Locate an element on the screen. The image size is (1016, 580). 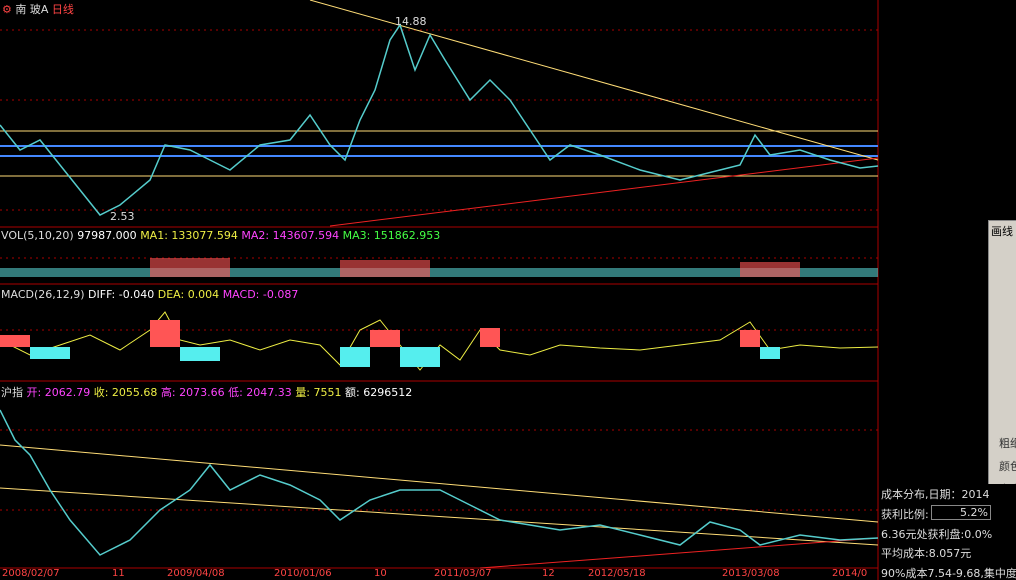
index-amount: 额: 6296512 is located at coordinates (379, 392).